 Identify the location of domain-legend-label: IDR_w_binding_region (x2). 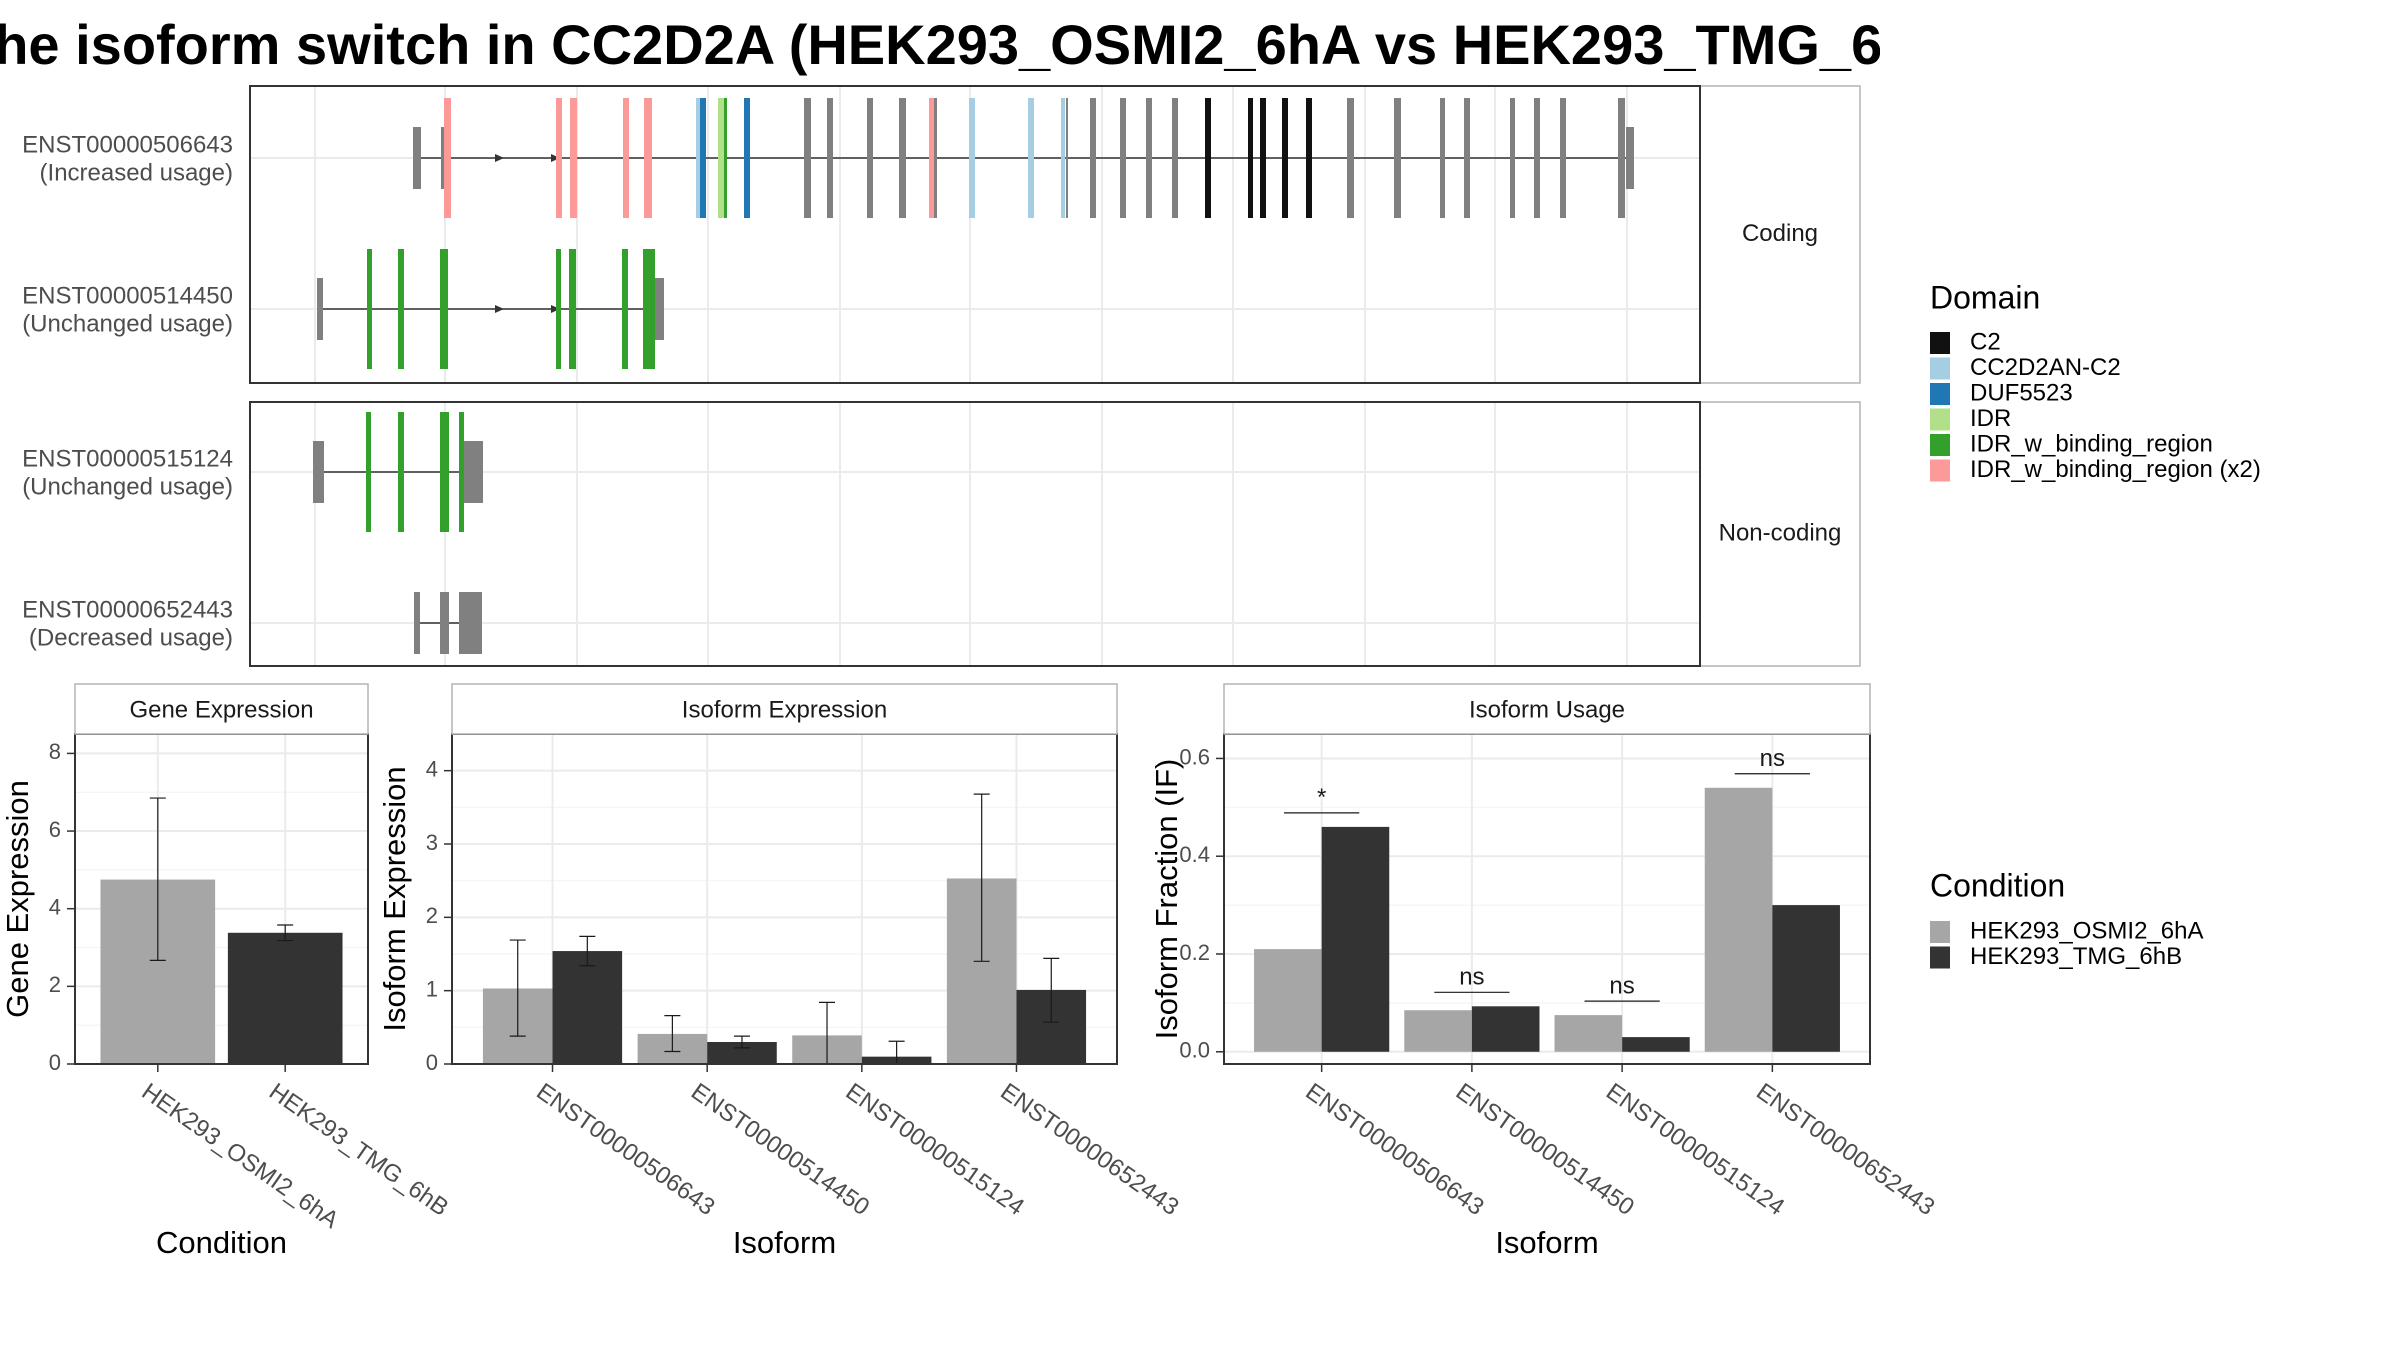
(2115, 469).